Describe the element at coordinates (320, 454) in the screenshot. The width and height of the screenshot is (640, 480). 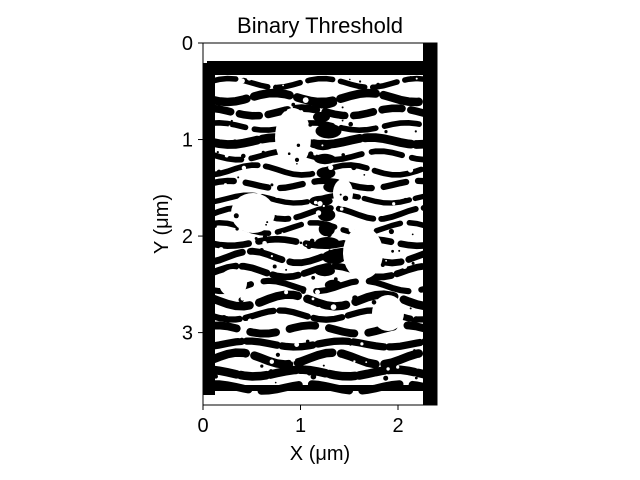
I see `x-axis-label: X (μm)` at that location.